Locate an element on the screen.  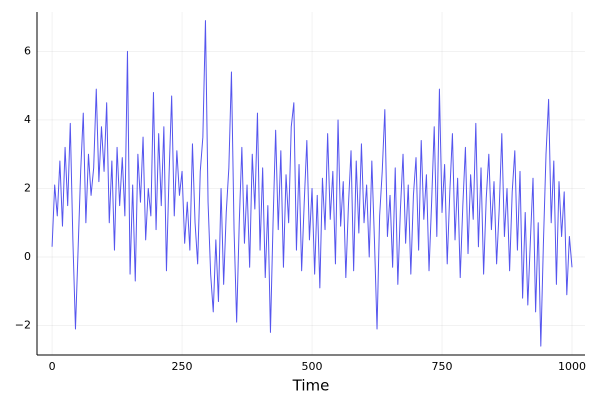
x-axis-label: Time is located at coordinates (311, 386).